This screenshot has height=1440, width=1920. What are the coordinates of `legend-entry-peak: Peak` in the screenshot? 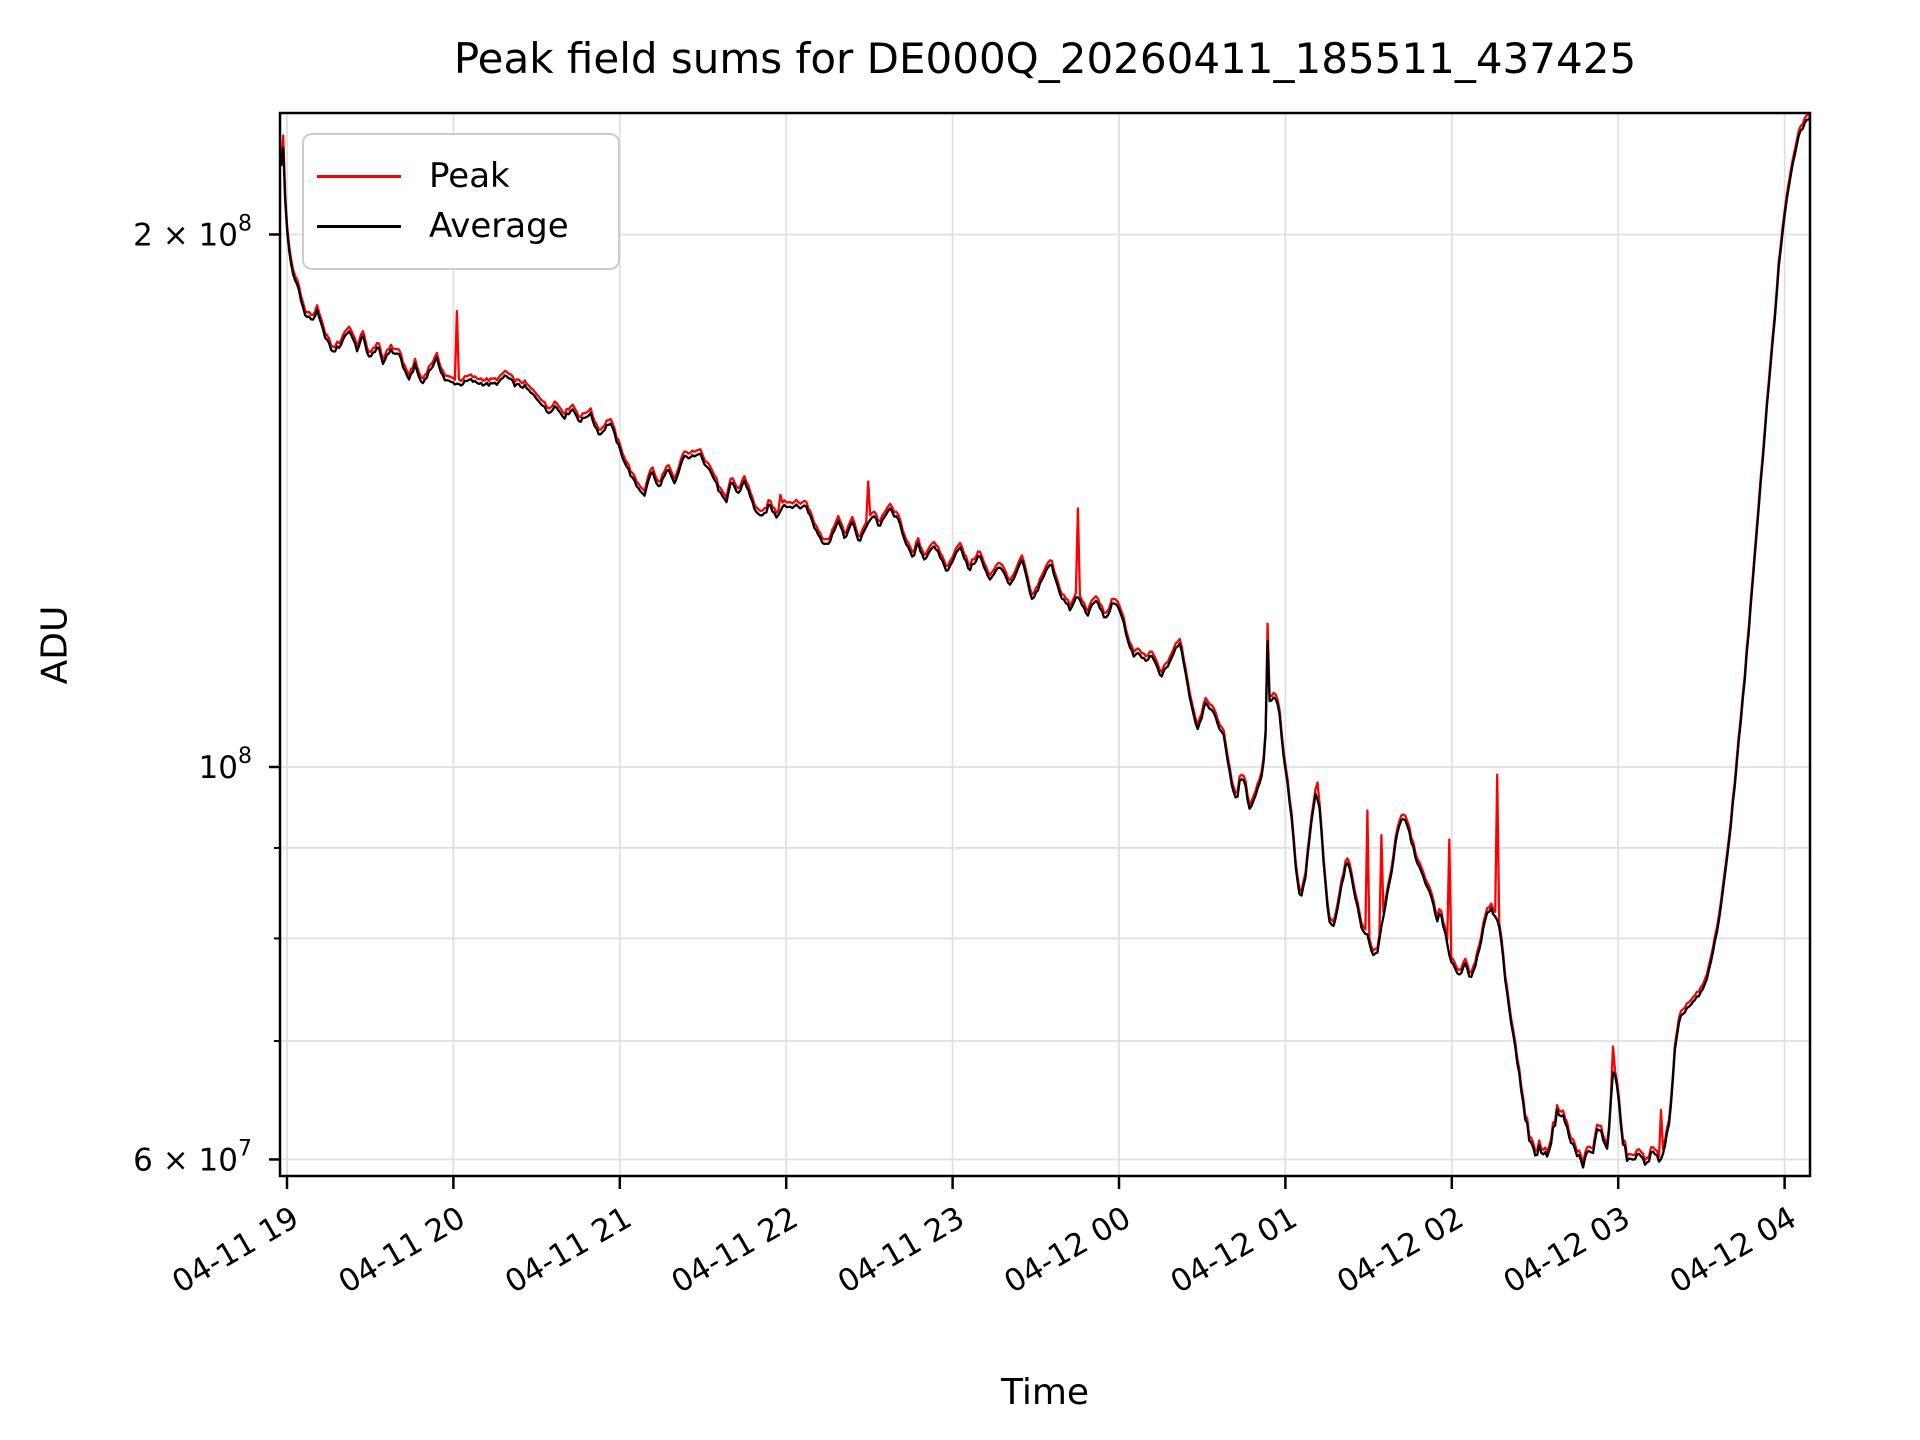 It's located at (467, 176).